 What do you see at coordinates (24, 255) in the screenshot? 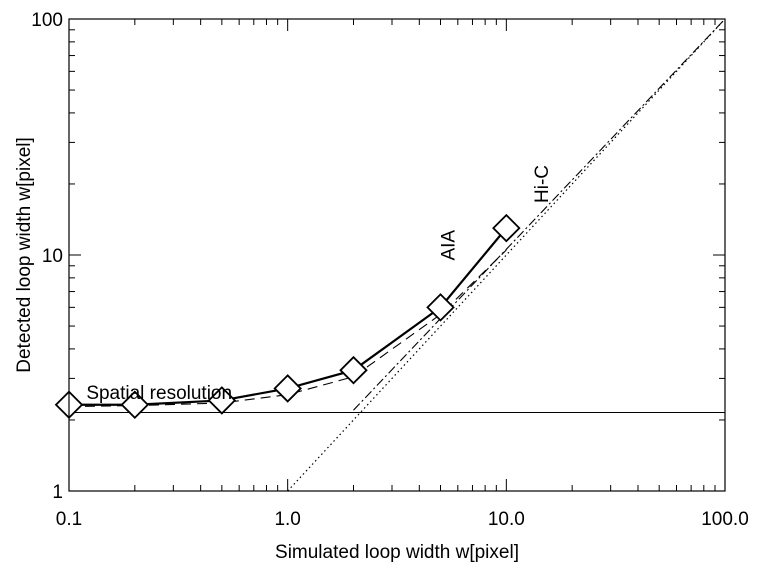
I see `y-axis-label: Detected loop width w[pixel]` at bounding box center [24, 255].